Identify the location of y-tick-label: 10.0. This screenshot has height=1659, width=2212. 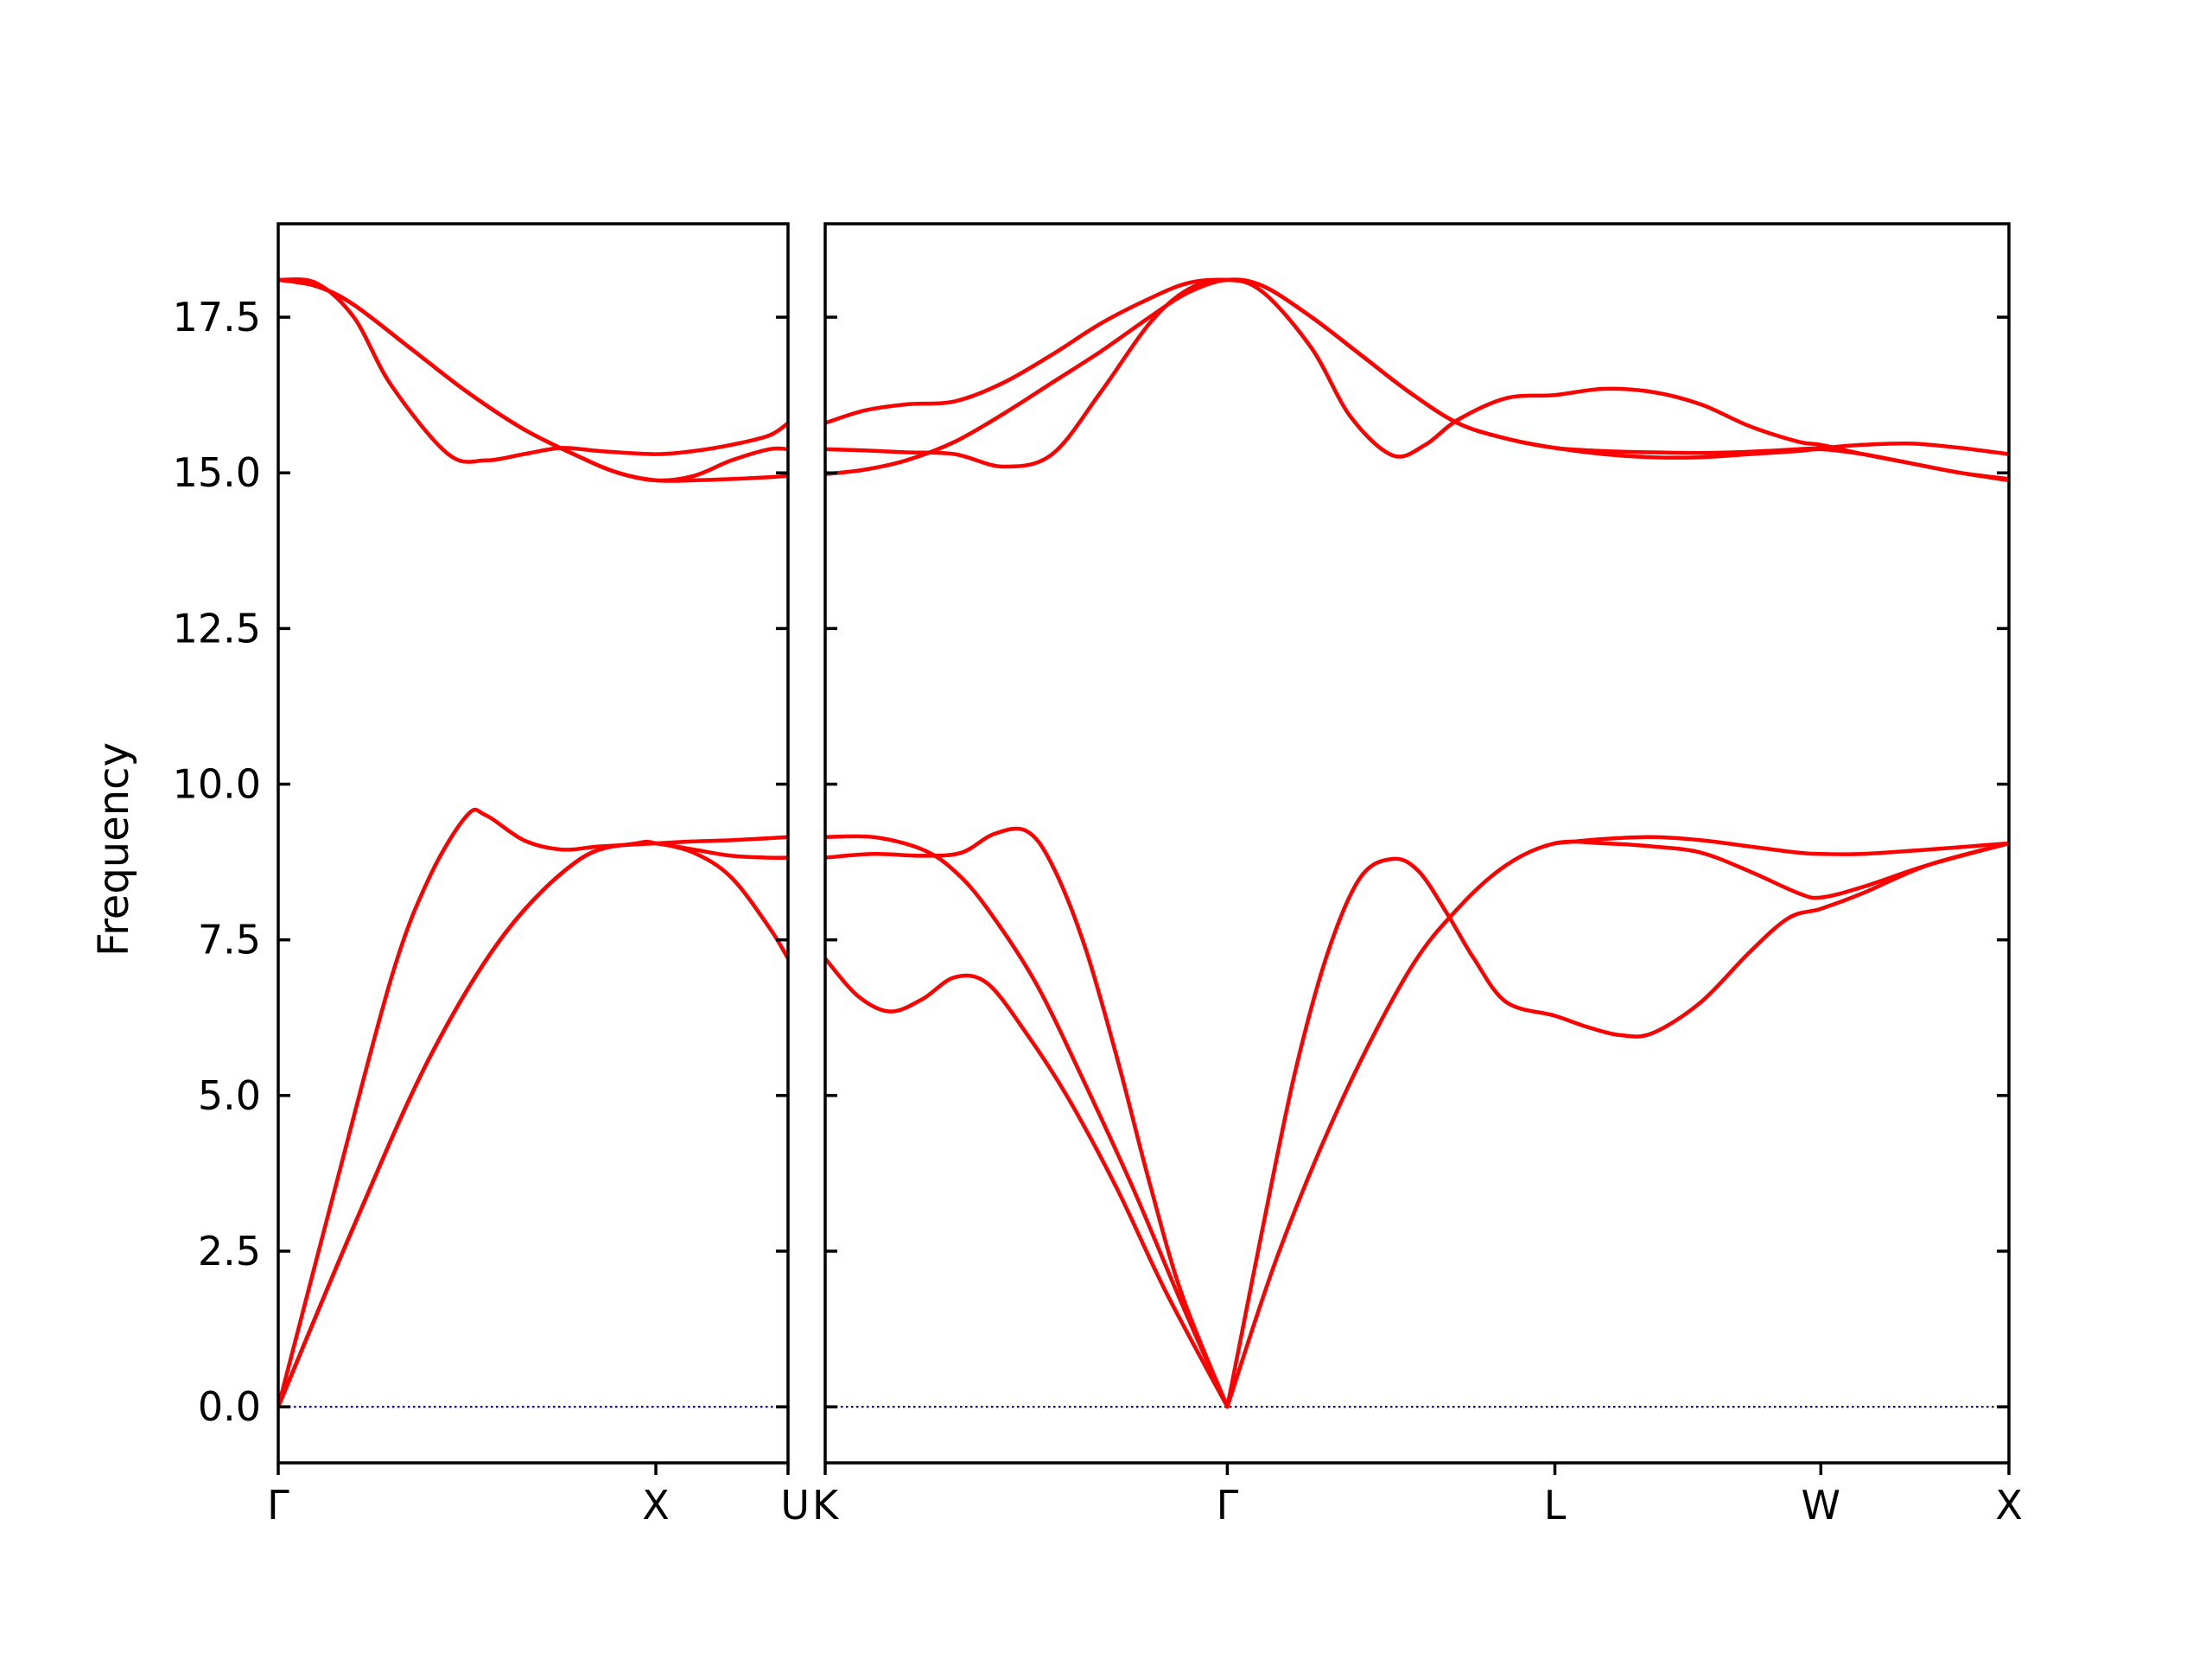
(217, 784).